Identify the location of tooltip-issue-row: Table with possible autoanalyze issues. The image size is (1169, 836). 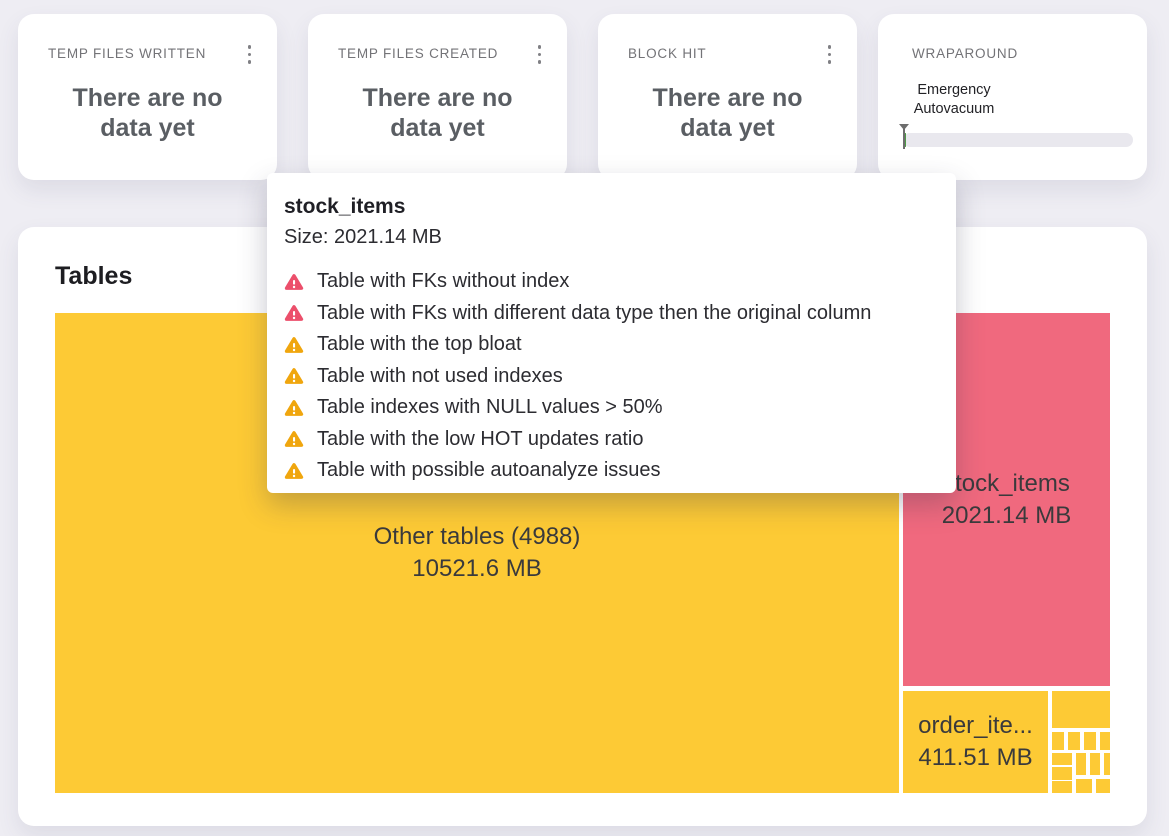
(610, 471).